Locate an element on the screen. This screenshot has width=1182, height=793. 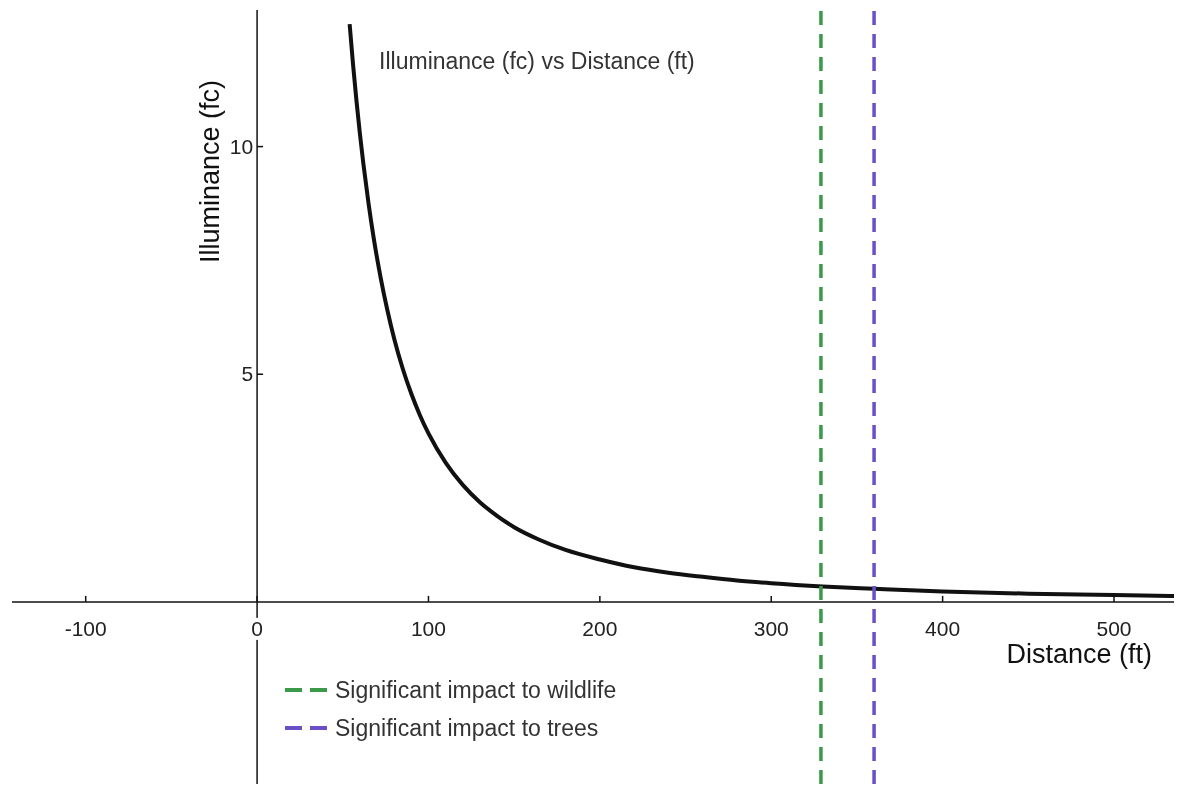
y-tick-label: 10 is located at coordinates (241, 146).